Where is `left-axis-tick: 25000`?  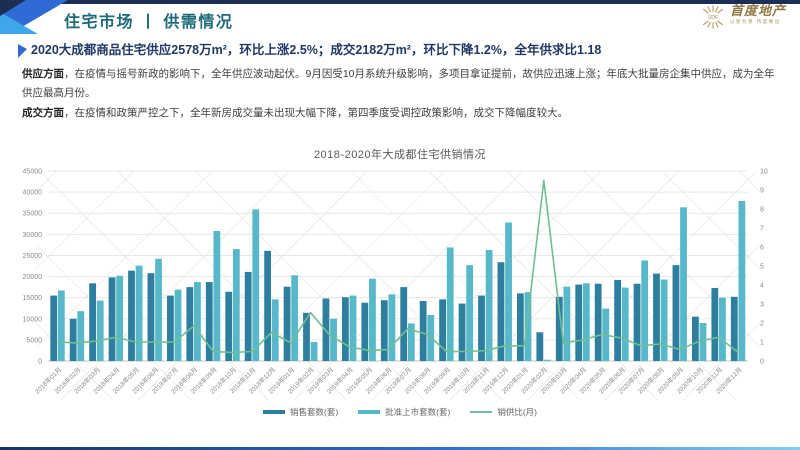
left-axis-tick: 25000 is located at coordinates (33, 256).